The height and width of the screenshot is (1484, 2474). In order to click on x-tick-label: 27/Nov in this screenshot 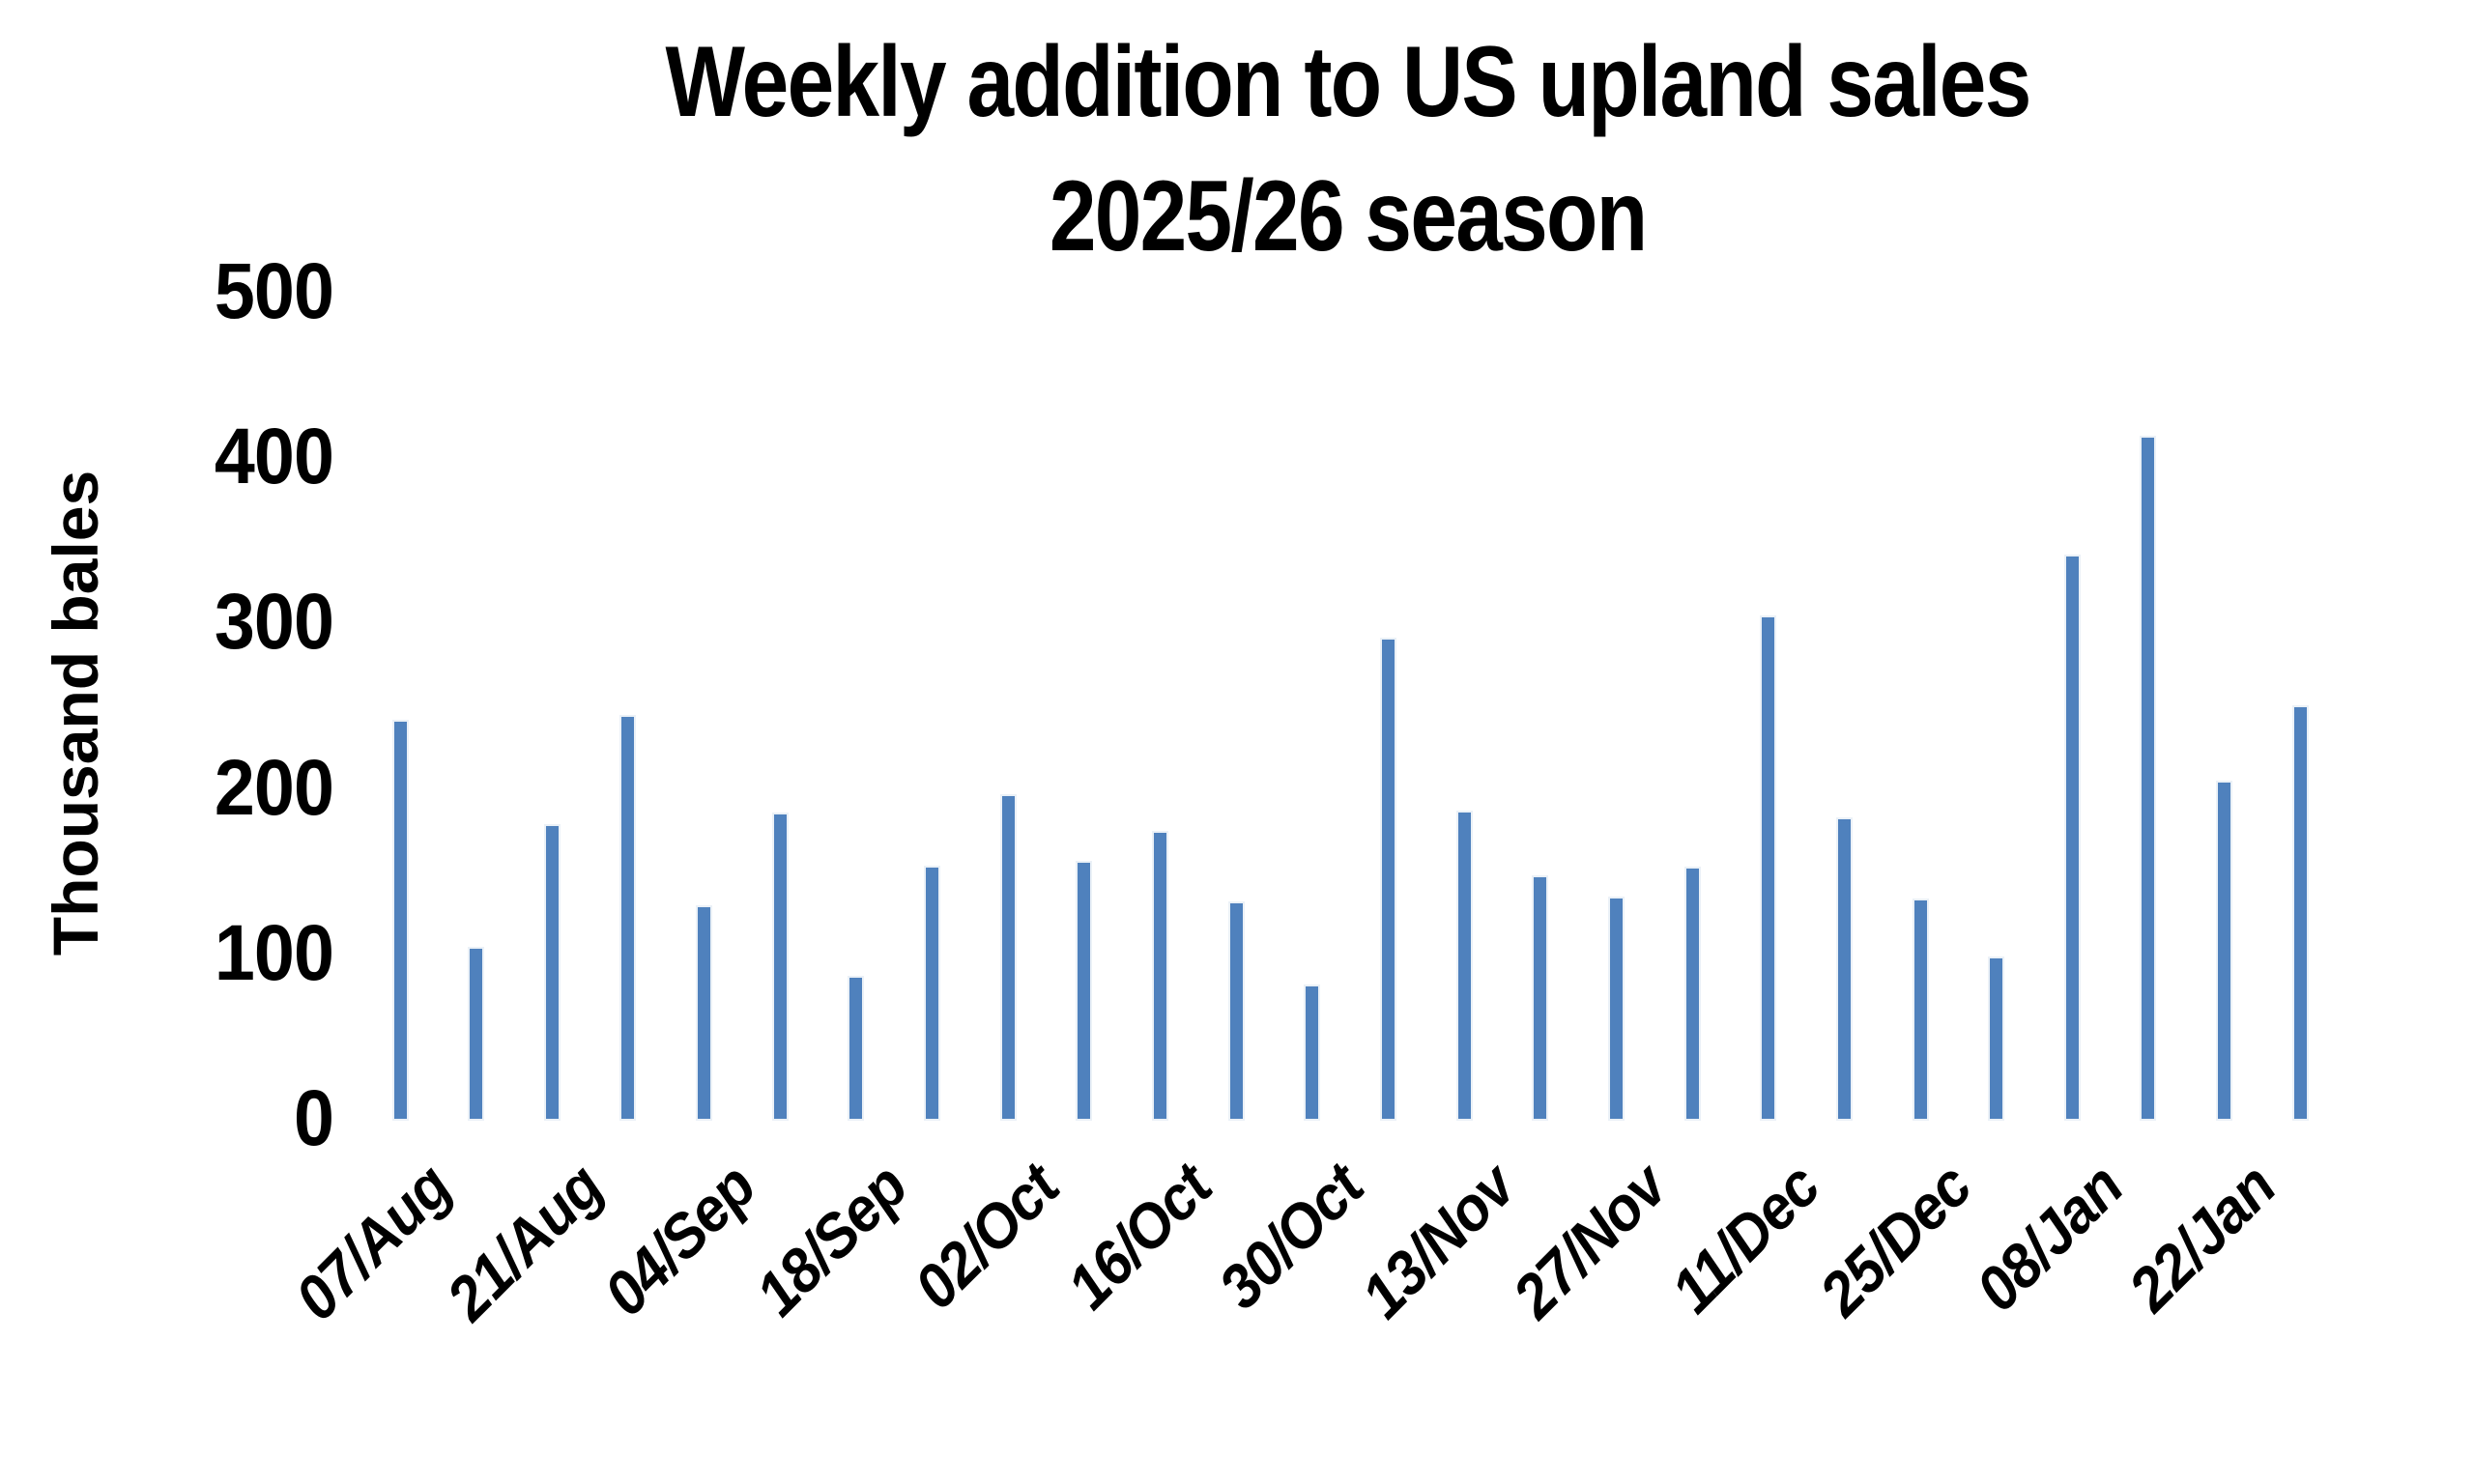, I will do `click(1591, 1241)`.